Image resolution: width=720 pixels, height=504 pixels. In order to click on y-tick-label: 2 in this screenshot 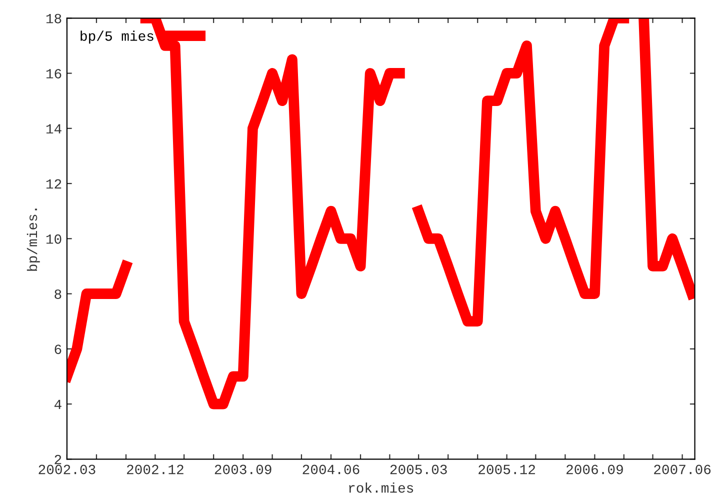, I will do `click(58, 459)`.